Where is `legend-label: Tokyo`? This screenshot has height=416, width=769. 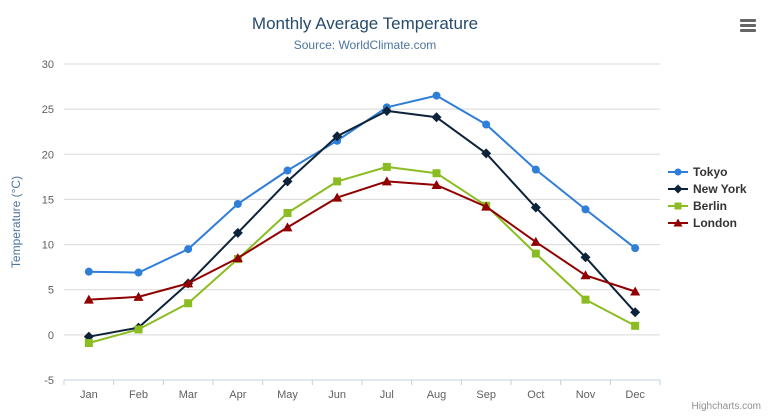 legend-label: Tokyo is located at coordinates (710, 171).